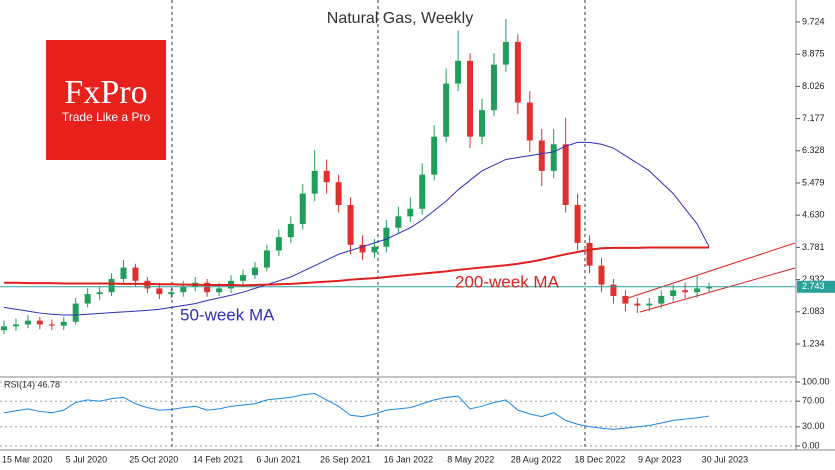  What do you see at coordinates (660, 459) in the screenshot?
I see `x-tick-label: 9 Apr 2023` at bounding box center [660, 459].